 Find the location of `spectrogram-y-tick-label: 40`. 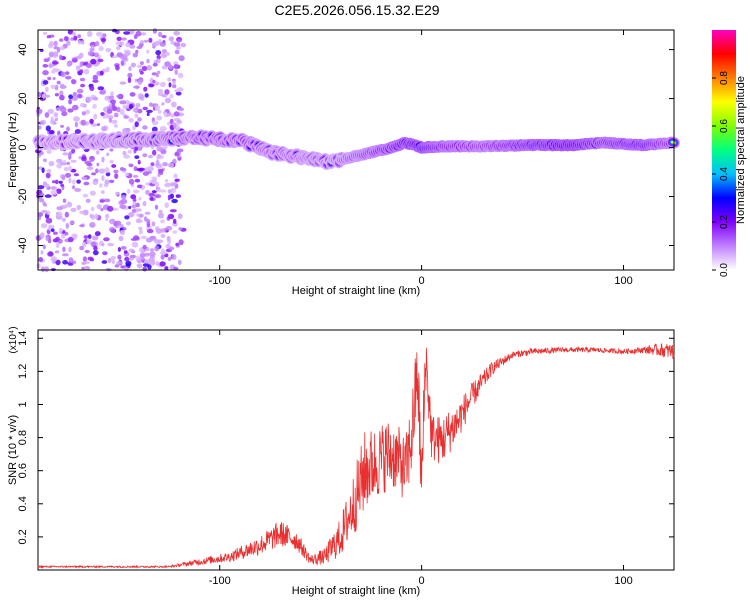

spectrogram-y-tick-label: 40 is located at coordinates (23, 49).